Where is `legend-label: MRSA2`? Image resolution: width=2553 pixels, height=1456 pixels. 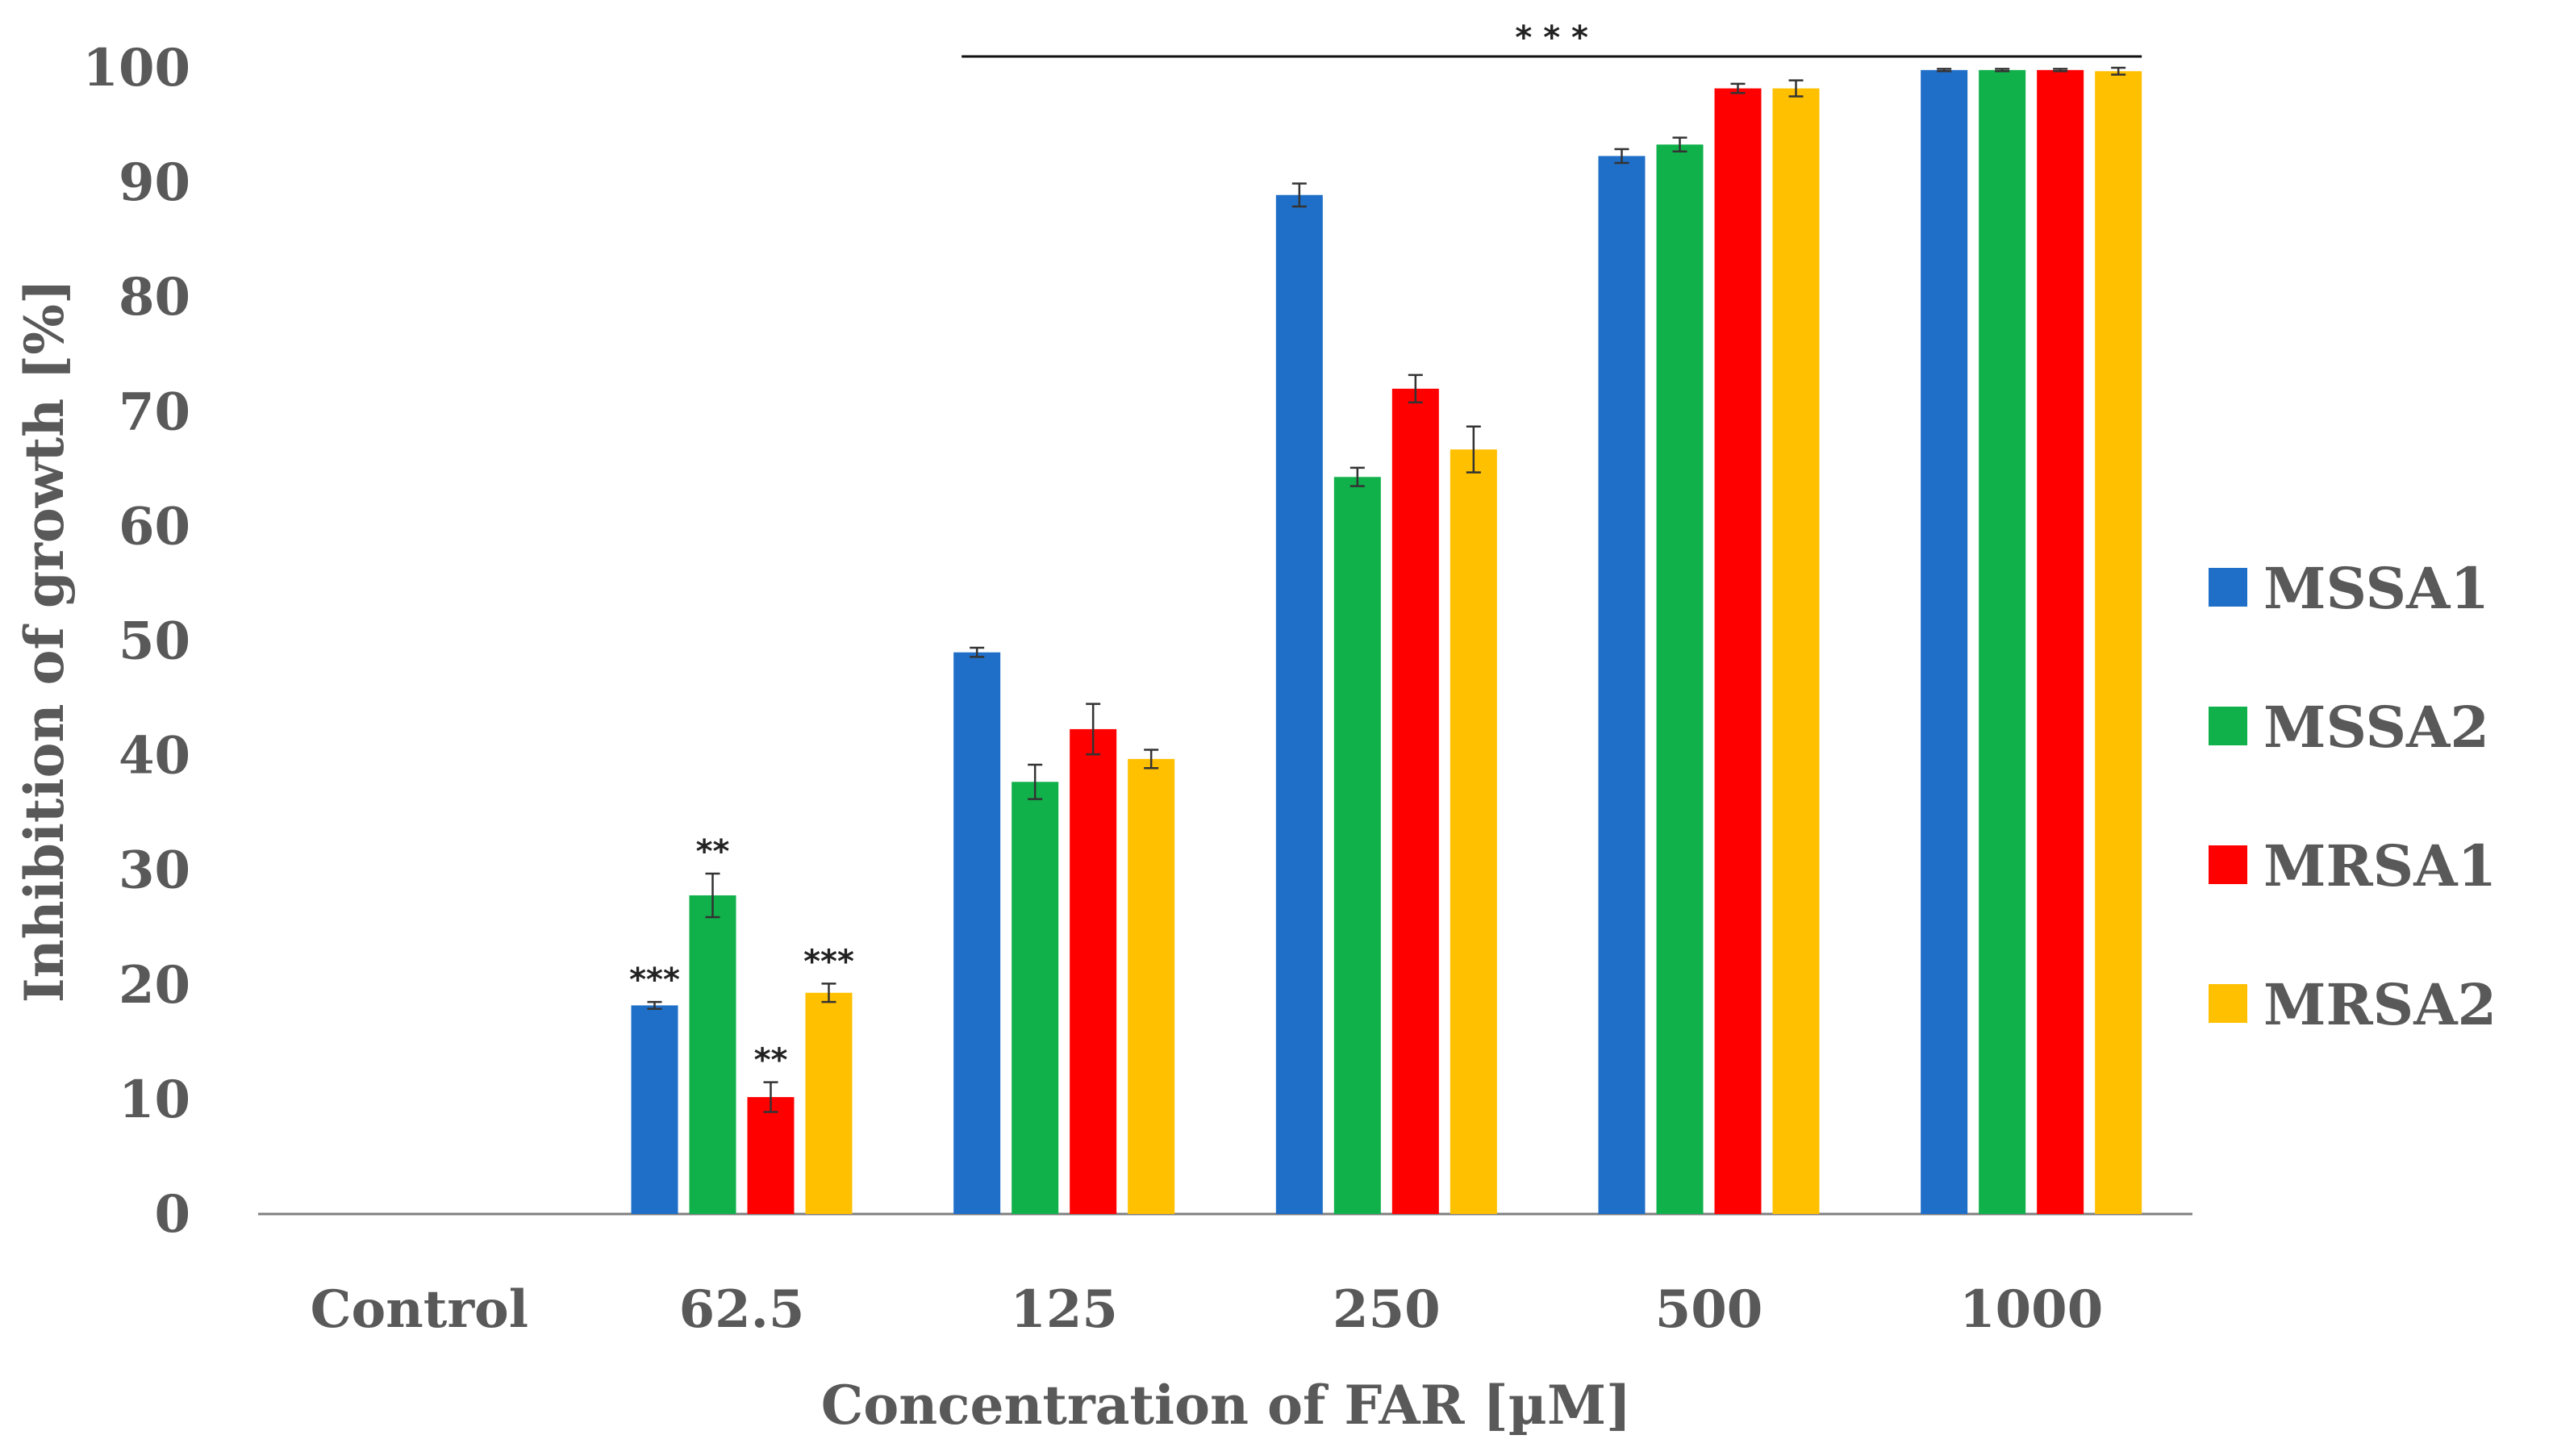 legend-label: MRSA2 is located at coordinates (2380, 1005).